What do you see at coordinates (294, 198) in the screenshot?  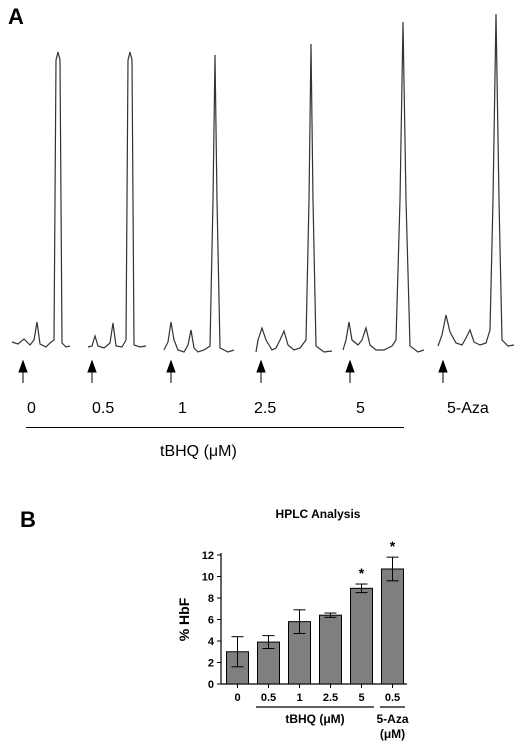 I see `chromatogram-trace-2.5` at bounding box center [294, 198].